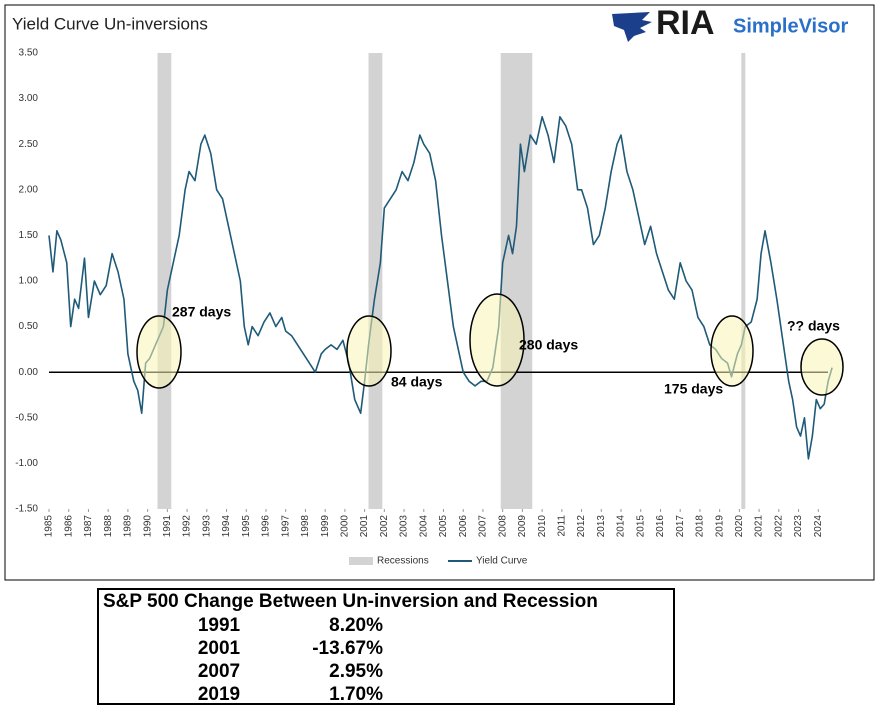 The height and width of the screenshot is (721, 886). I want to click on x-tick-label: 2017, so click(680, 526).